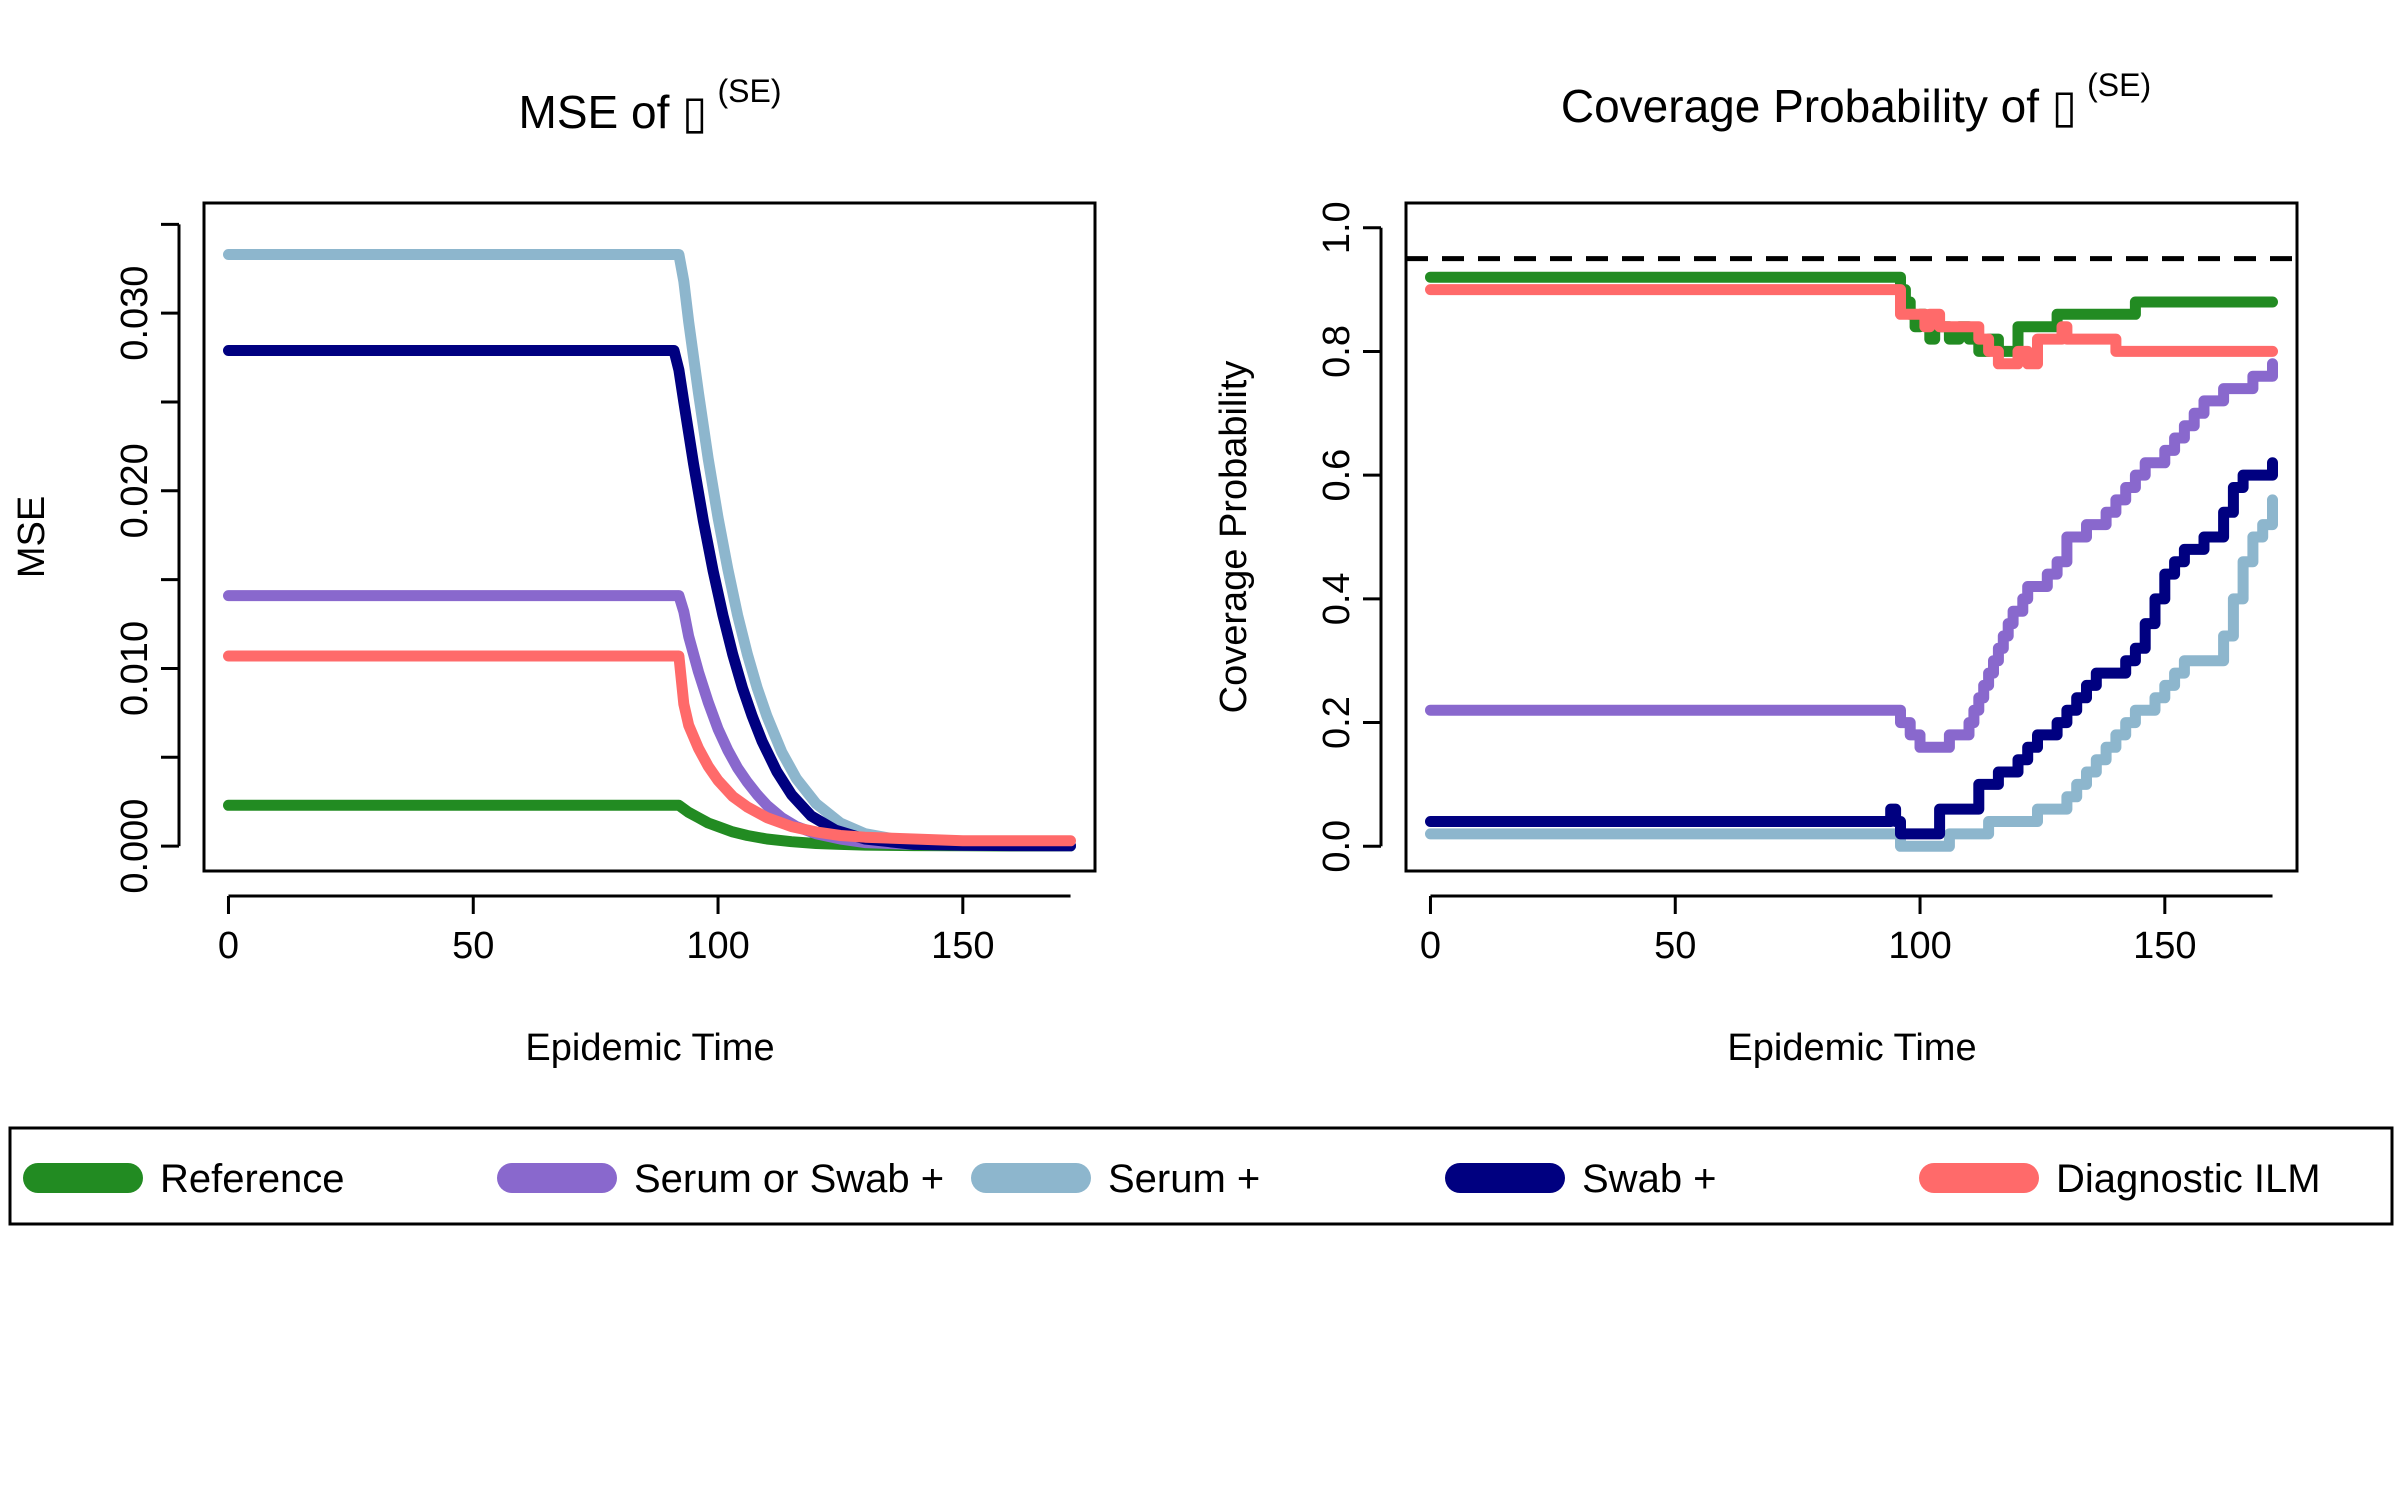 The image size is (2400, 1500). I want to click on legend-label: Diagnostic ILM, so click(2188, 1179).